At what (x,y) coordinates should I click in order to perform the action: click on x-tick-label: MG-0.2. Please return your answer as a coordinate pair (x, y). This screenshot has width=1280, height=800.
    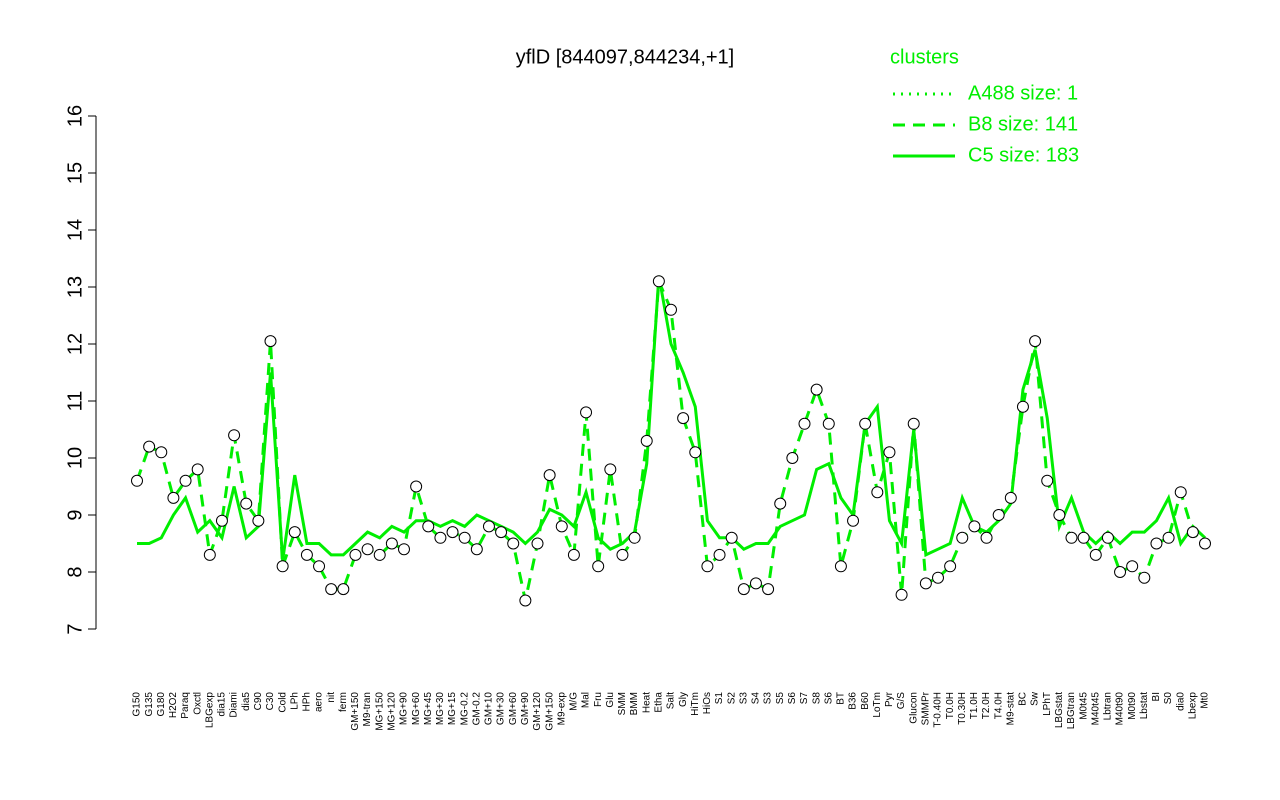
    Looking at the image, I should click on (464, 709).